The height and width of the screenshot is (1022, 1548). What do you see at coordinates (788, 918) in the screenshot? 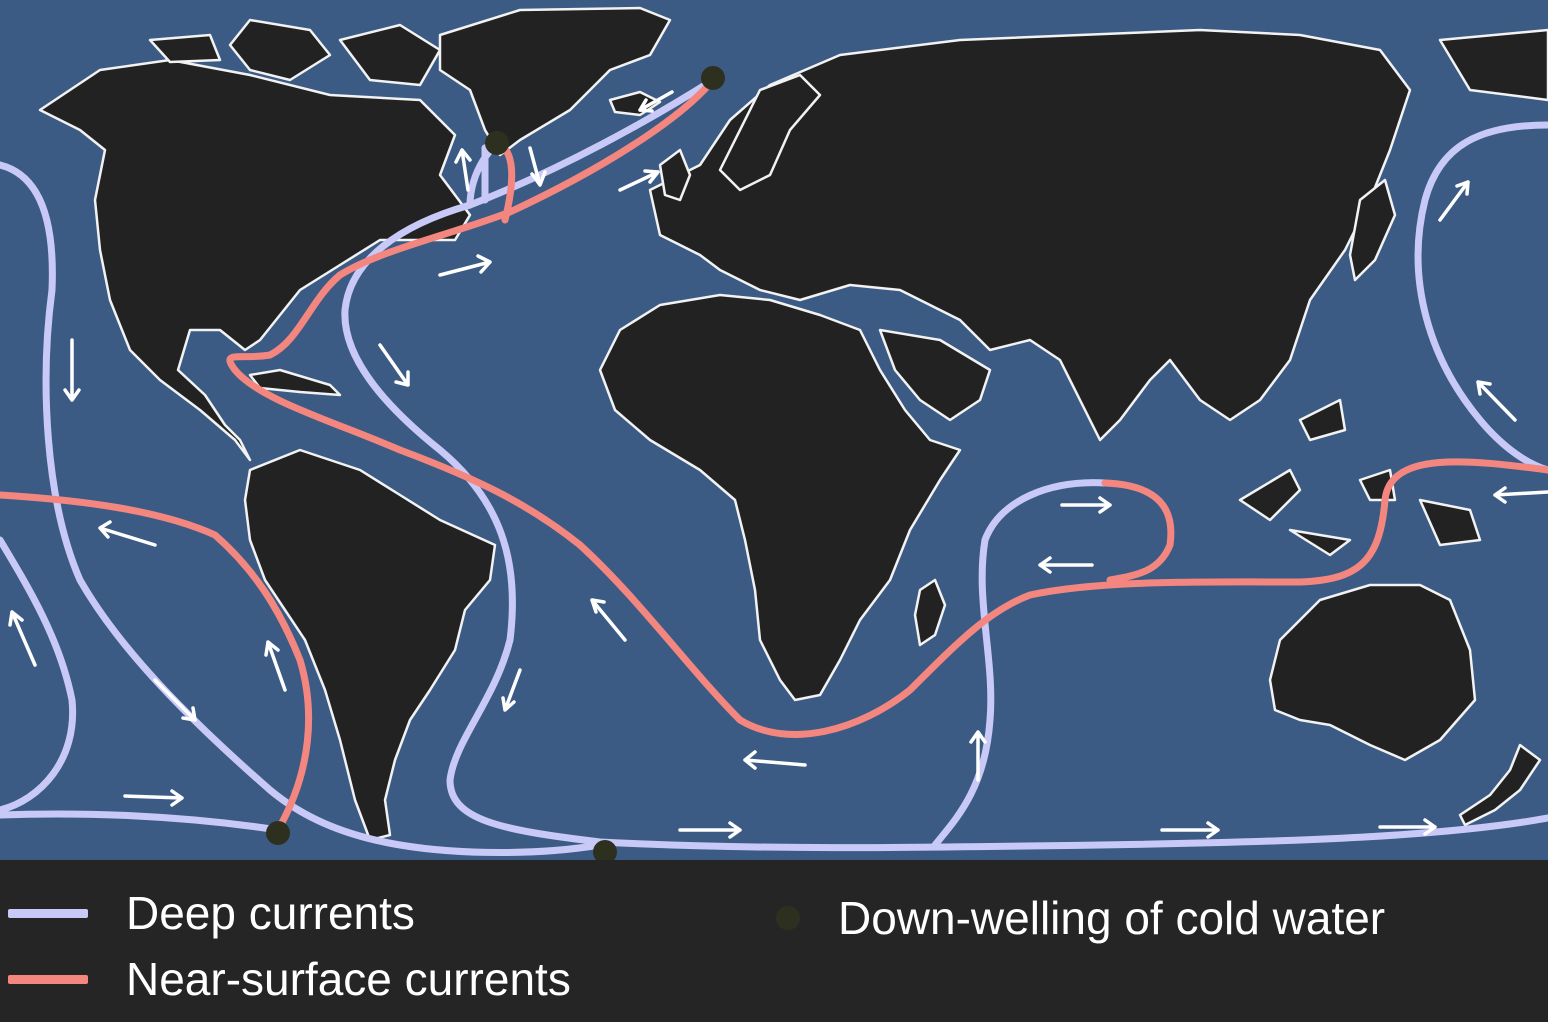
I see `down-welling-dot-icon` at bounding box center [788, 918].